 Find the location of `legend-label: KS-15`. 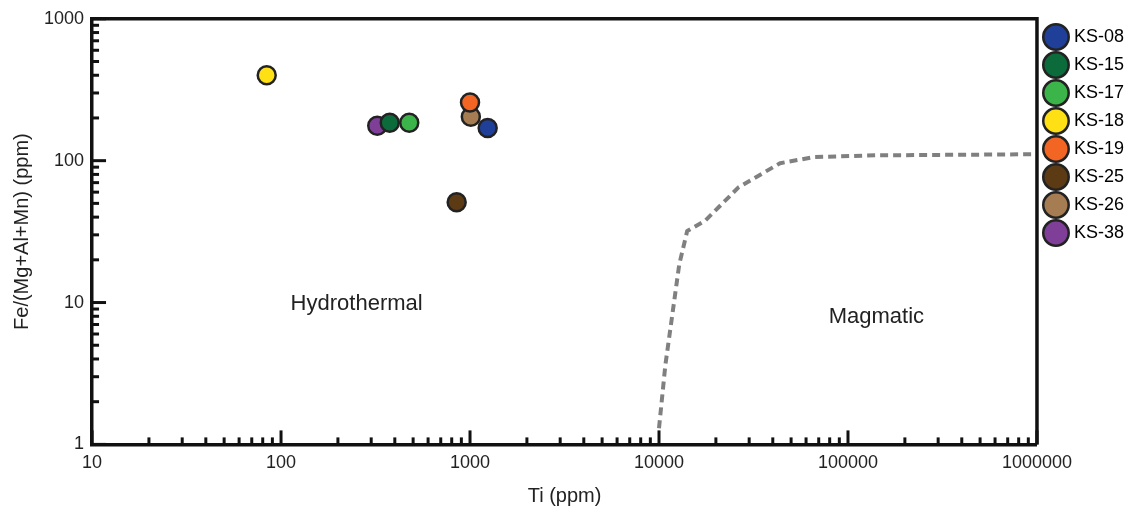

legend-label: KS-15 is located at coordinates (1098, 63).